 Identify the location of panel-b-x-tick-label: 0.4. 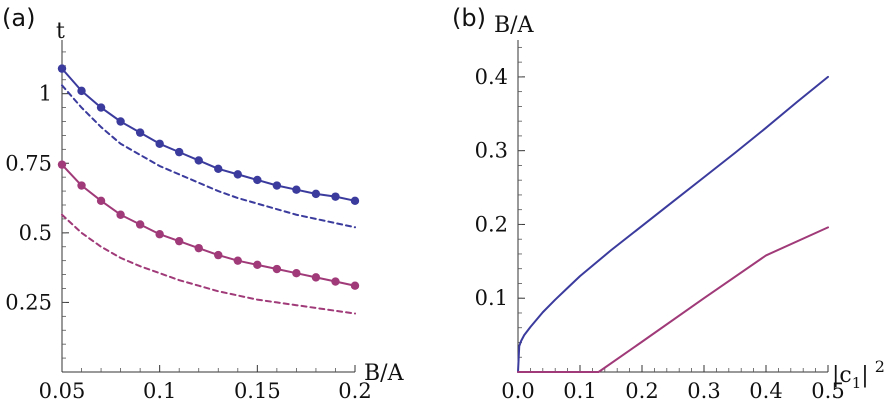
(765, 391).